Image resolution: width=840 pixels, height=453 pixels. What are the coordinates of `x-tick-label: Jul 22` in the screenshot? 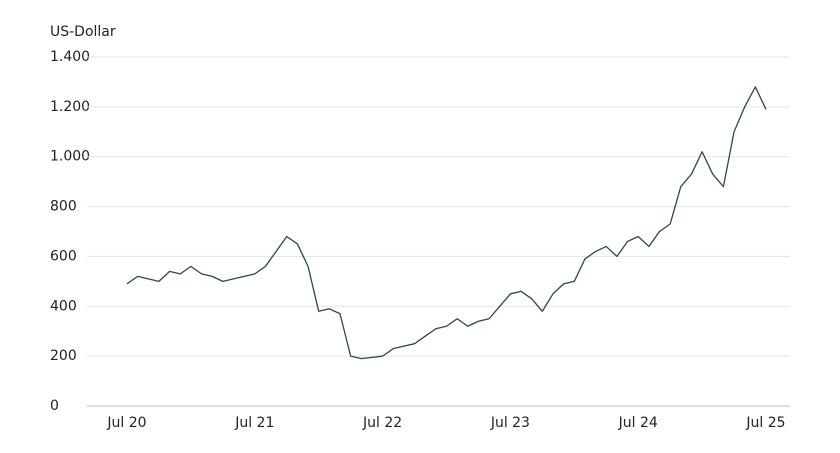 It's located at (382, 423).